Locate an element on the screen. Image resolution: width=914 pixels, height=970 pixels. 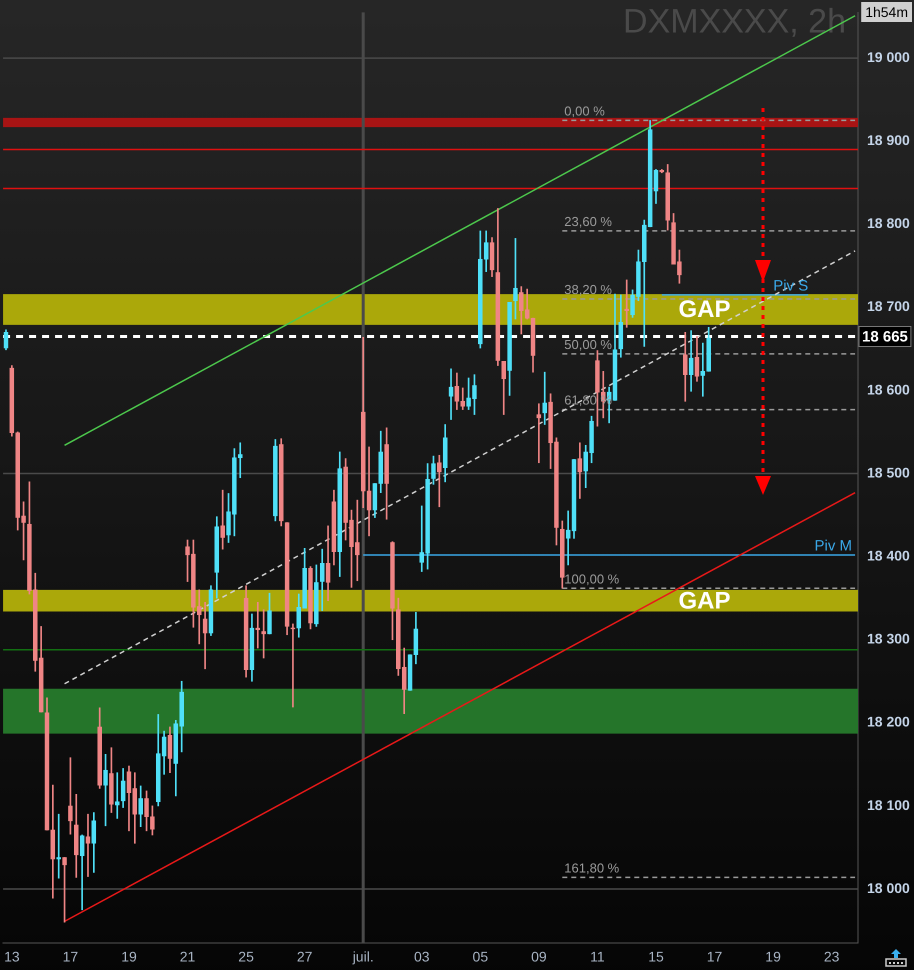
x-tick-label: 23 is located at coordinates (832, 956).